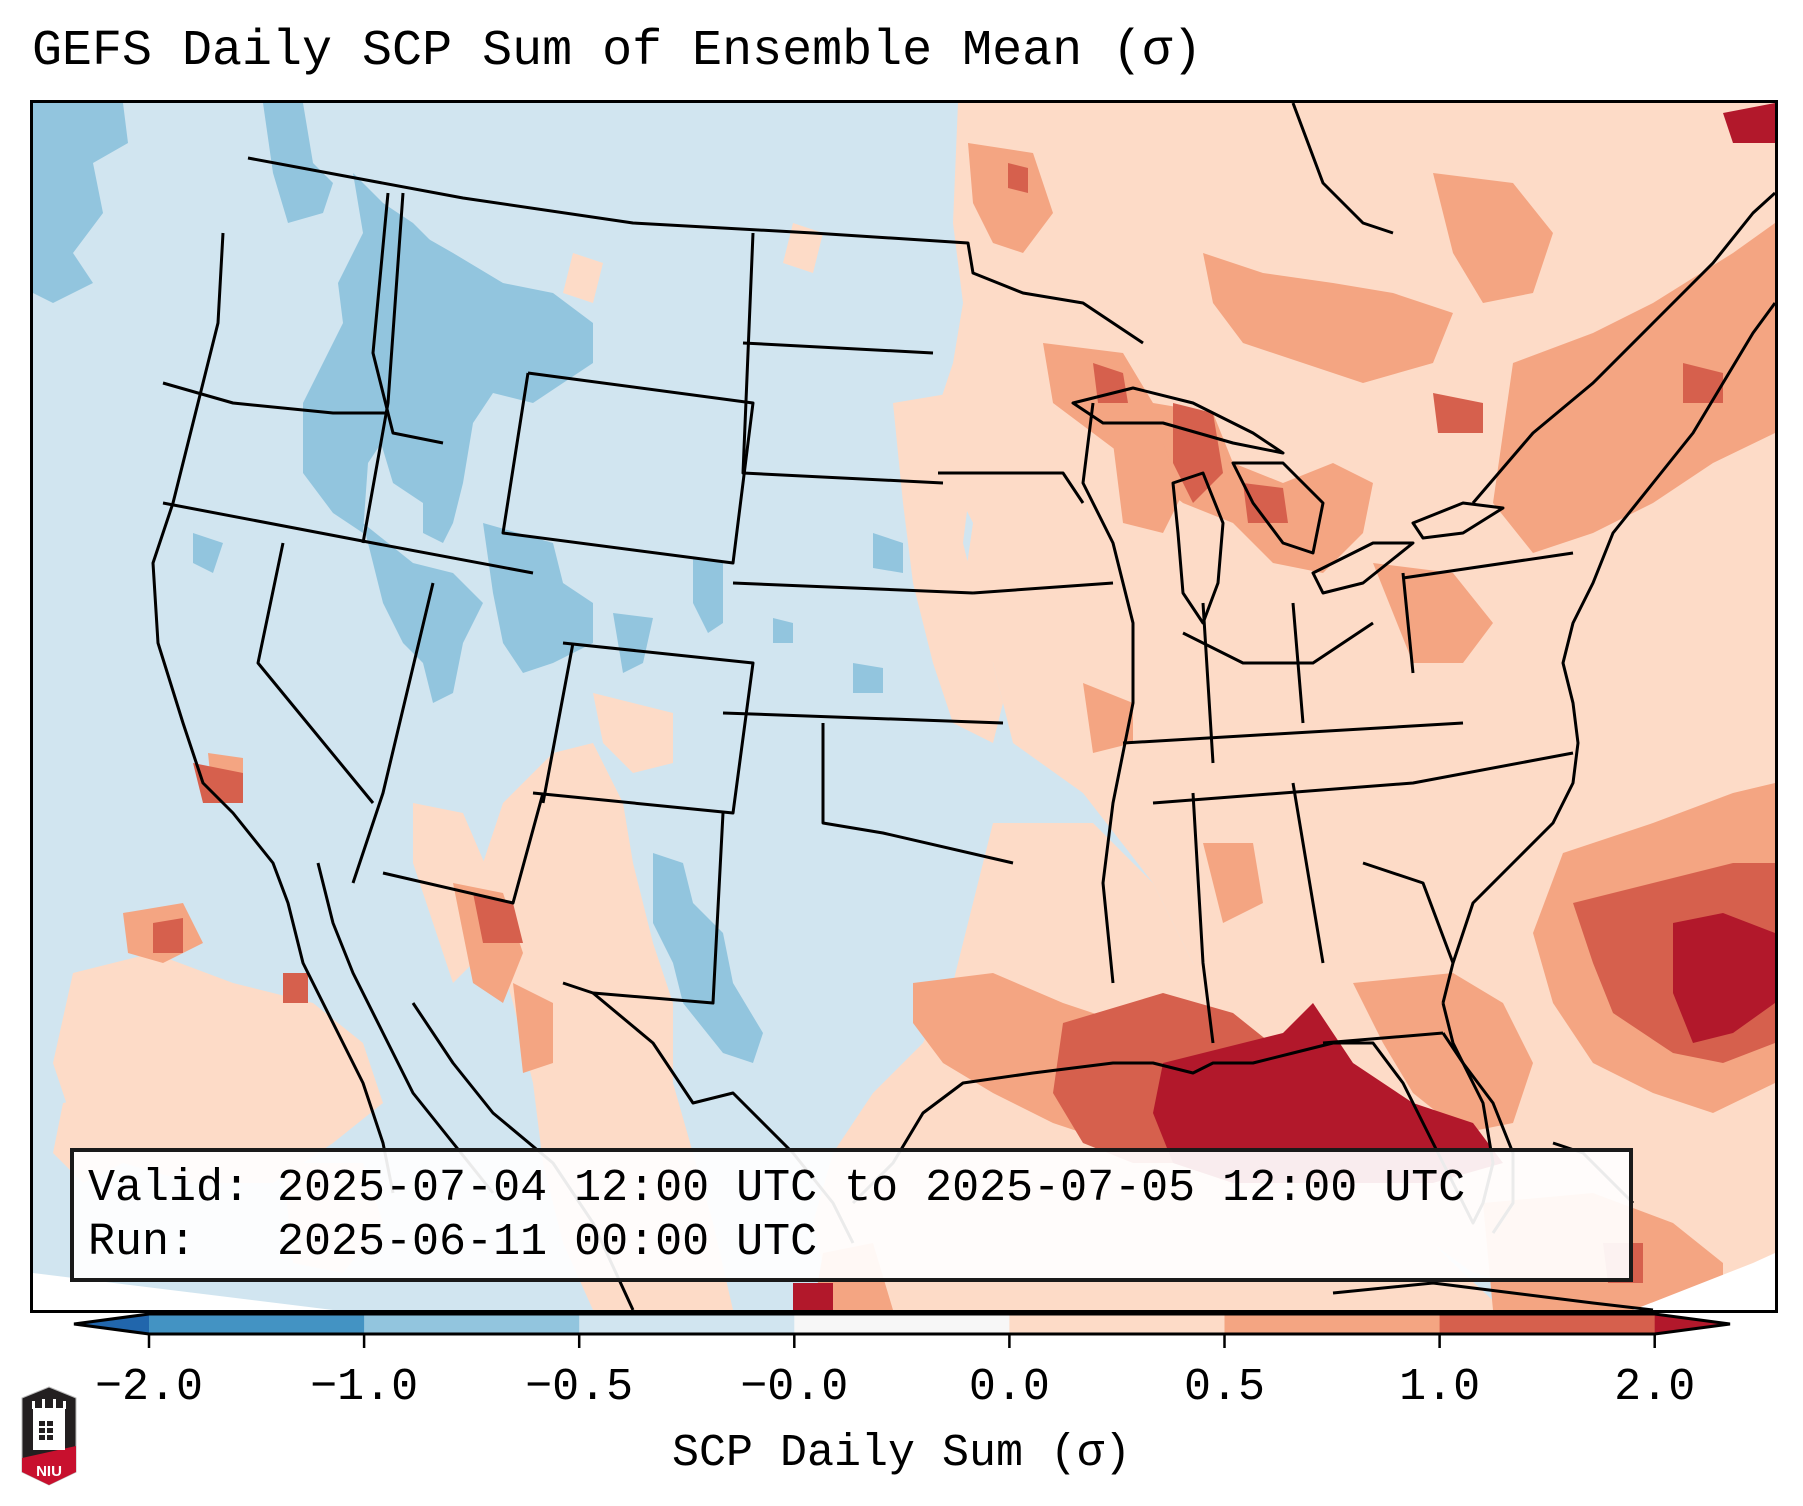  I want to click on colorbar-tick-label: −1.0, so click(364, 1387).